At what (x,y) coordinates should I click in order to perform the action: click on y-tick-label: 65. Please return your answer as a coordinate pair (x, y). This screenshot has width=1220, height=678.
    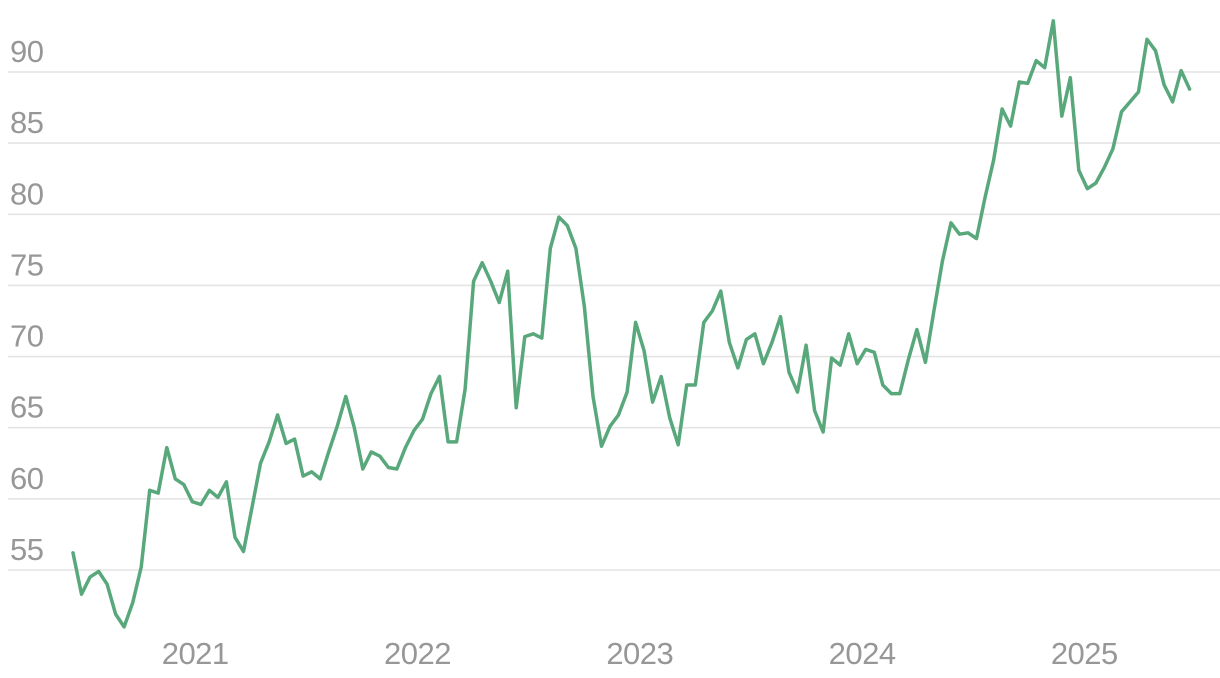
    Looking at the image, I should click on (26, 407).